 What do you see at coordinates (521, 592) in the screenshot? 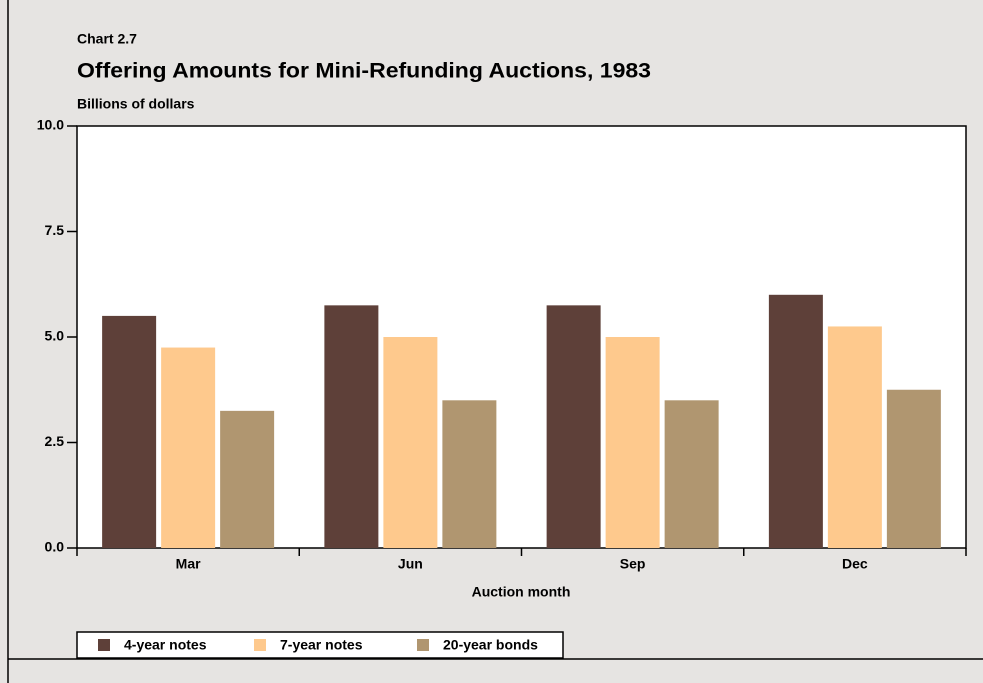
I see `x-axis-label: Auction month` at bounding box center [521, 592].